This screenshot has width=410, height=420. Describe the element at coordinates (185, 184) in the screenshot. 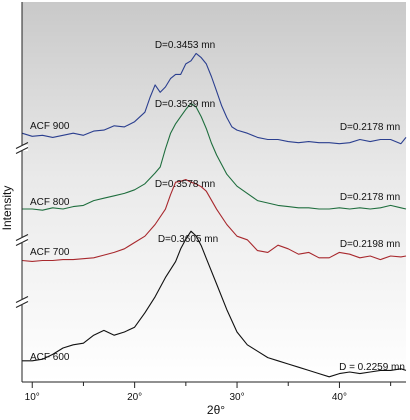

I see `peak-d-label: D=0.3578 mn` at that location.